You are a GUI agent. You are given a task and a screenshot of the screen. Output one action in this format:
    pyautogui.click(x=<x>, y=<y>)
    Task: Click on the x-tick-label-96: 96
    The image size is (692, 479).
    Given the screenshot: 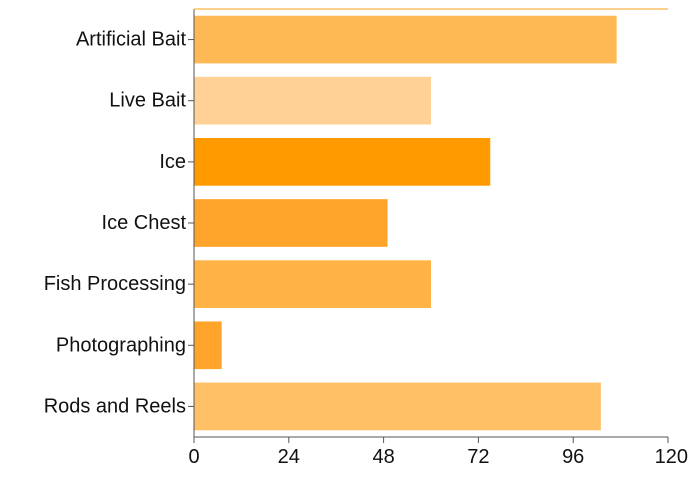 What is the action you would take?
    pyautogui.click(x=573, y=457)
    